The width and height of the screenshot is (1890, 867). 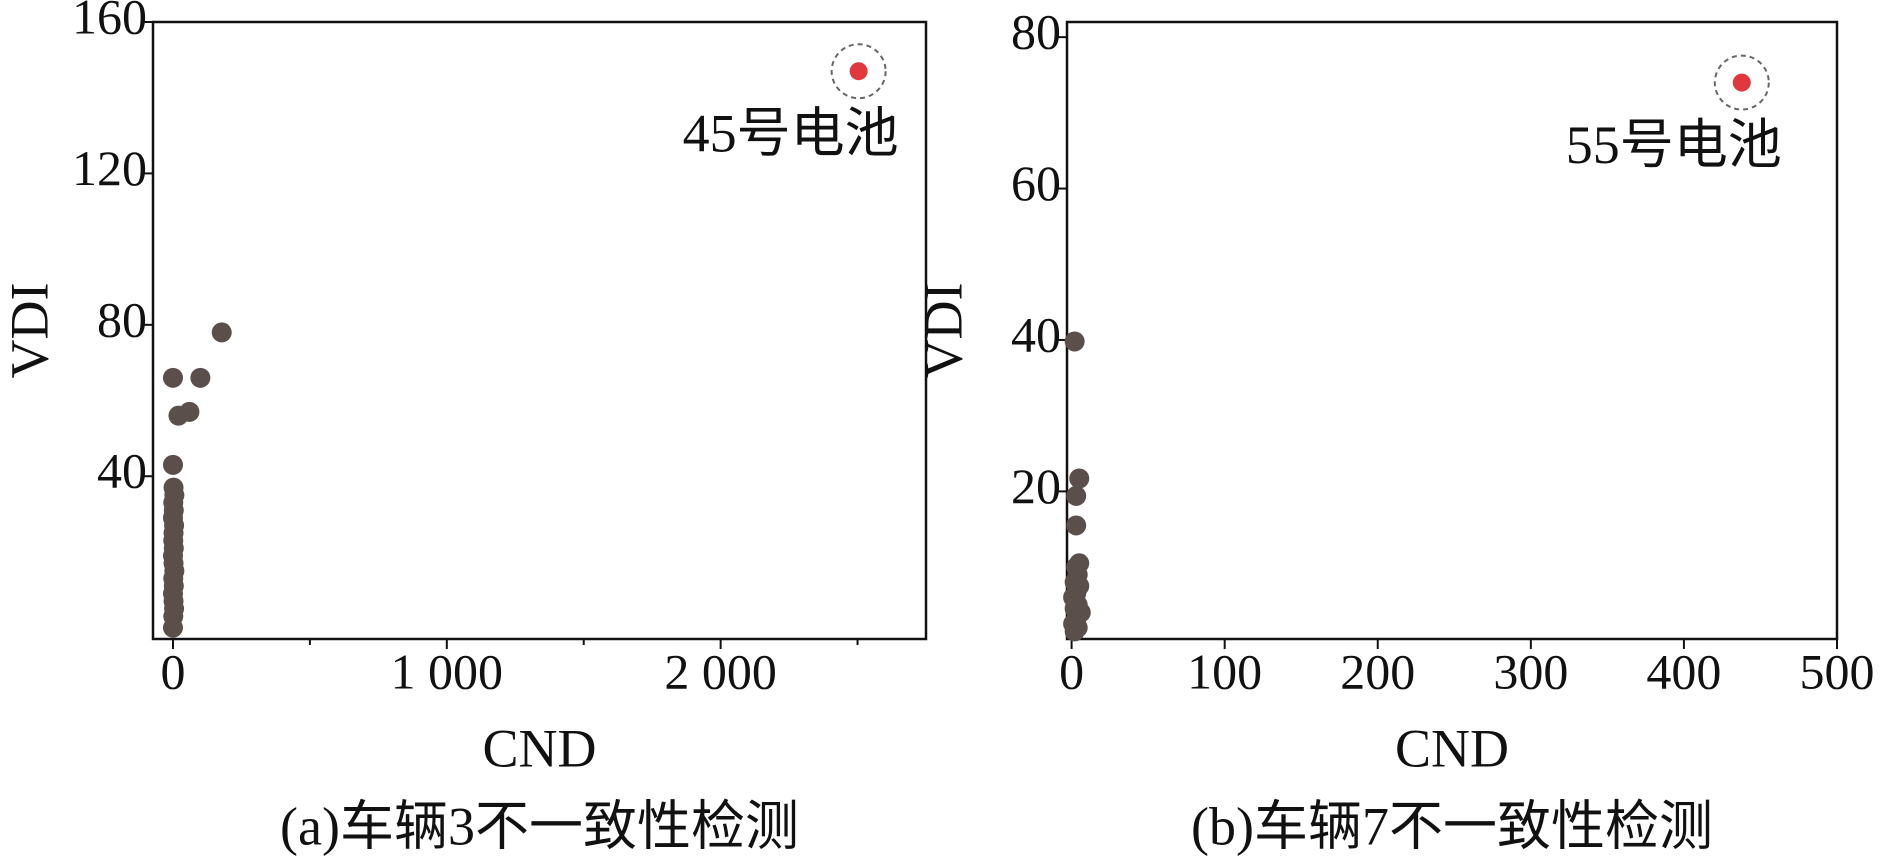 What do you see at coordinates (1452, 826) in the screenshot?
I see `caption: (b)车辆7不一致性检测` at bounding box center [1452, 826].